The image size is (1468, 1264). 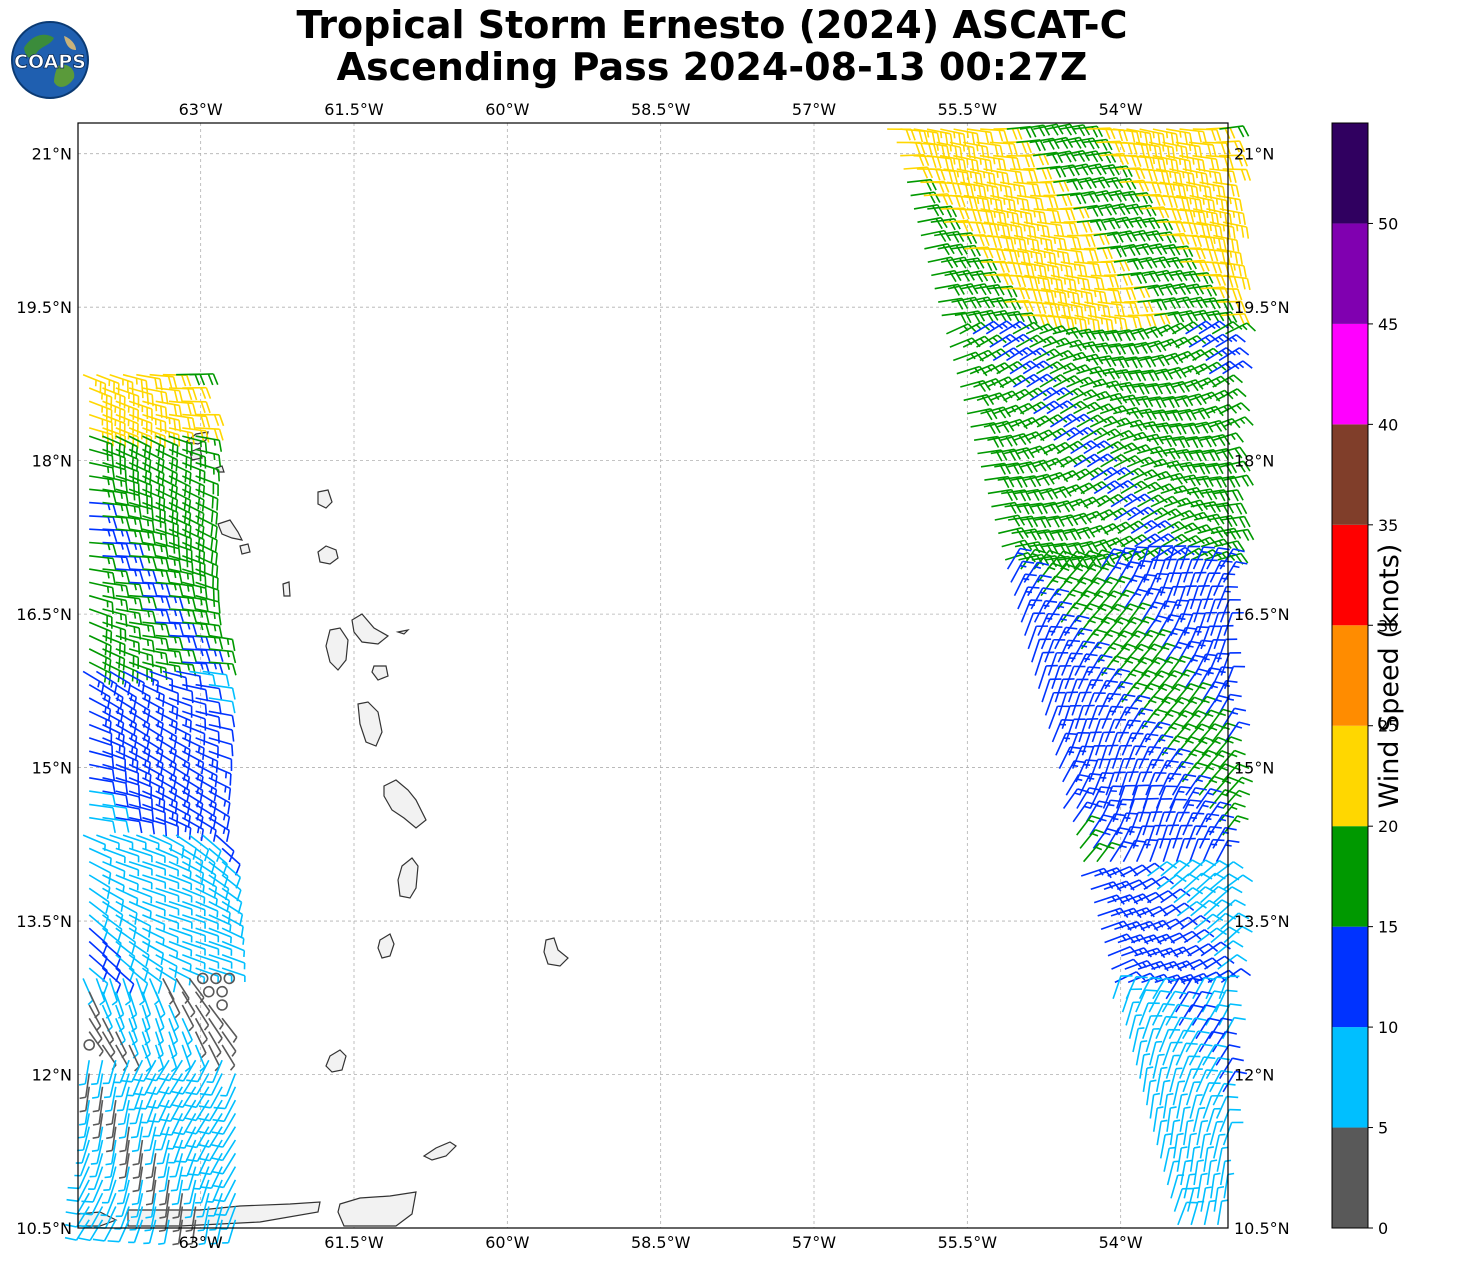 What do you see at coordinates (1254, 154) in the screenshot?
I see `lat-tick-label-right: 21°N` at bounding box center [1254, 154].